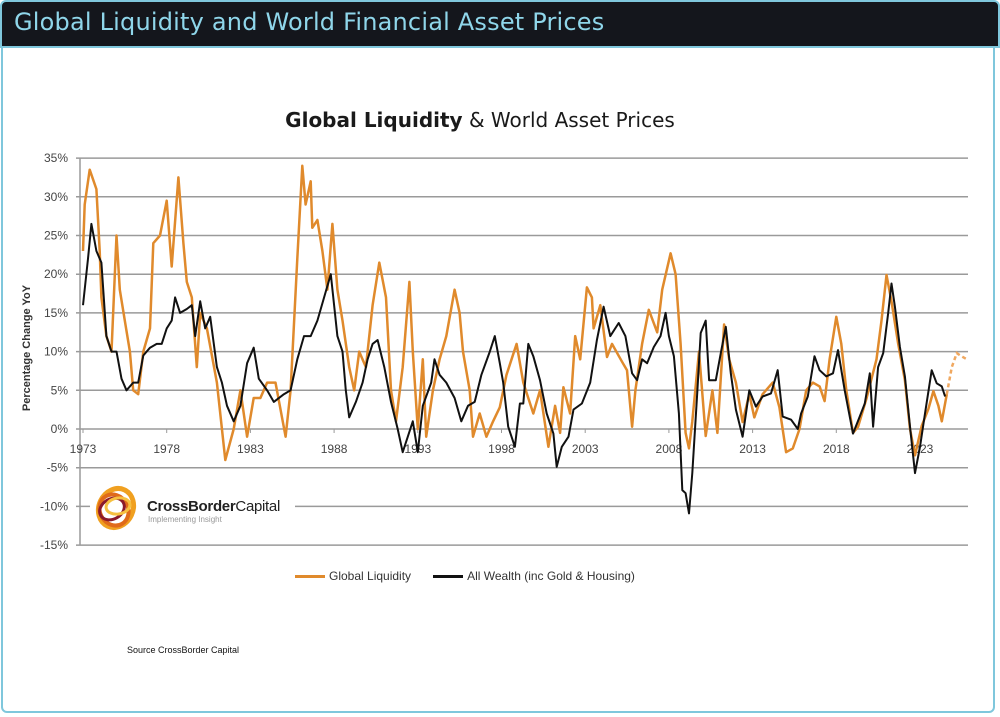 This screenshot has width=1000, height=717. I want to click on y-tick-label: 5%, so click(60, 390).